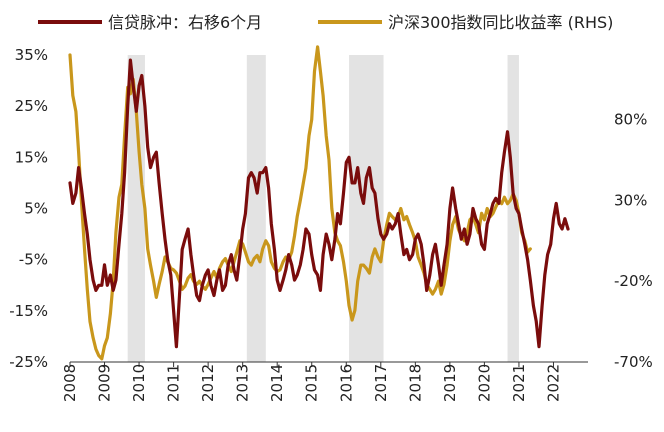 This screenshot has height=432, width=664. Describe the element at coordinates (31, 106) in the screenshot. I see `left-tick-label: 25%` at that location.